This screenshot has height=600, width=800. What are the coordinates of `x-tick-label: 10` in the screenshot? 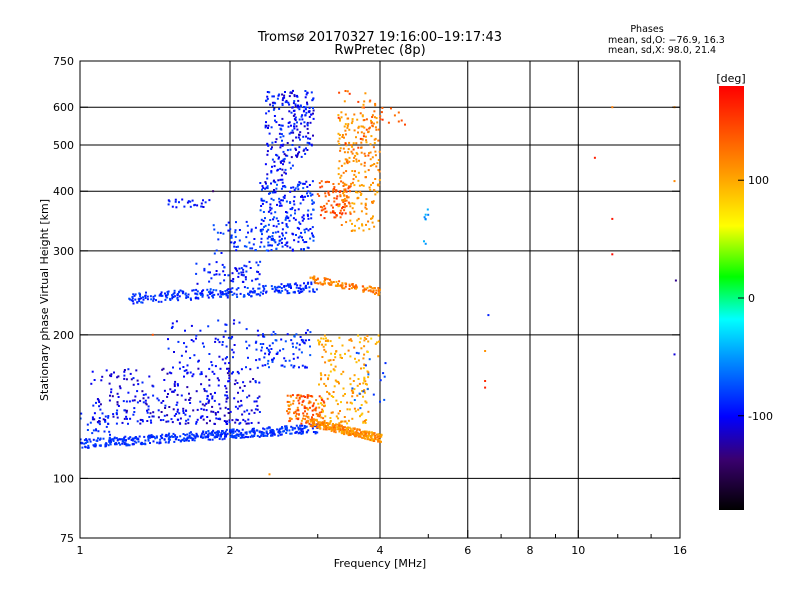 It's located at (578, 550).